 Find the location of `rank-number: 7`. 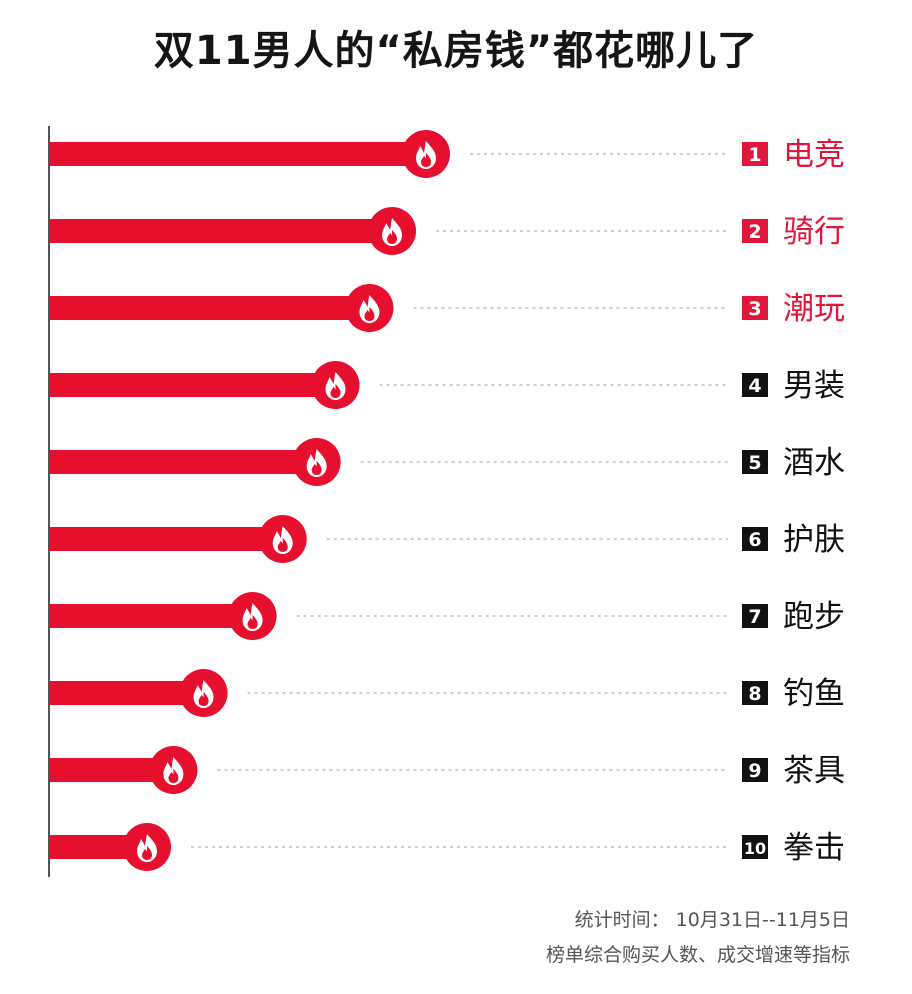

rank-number: 7 is located at coordinates (754, 617).